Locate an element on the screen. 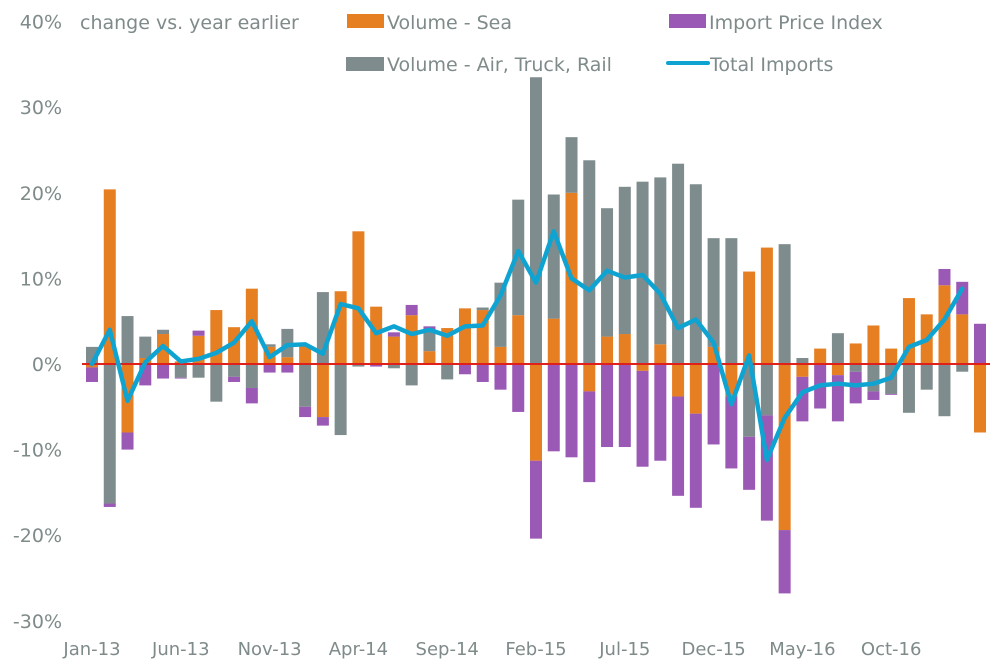  legend-label-total-imports: Total Imports is located at coordinates (771, 65).